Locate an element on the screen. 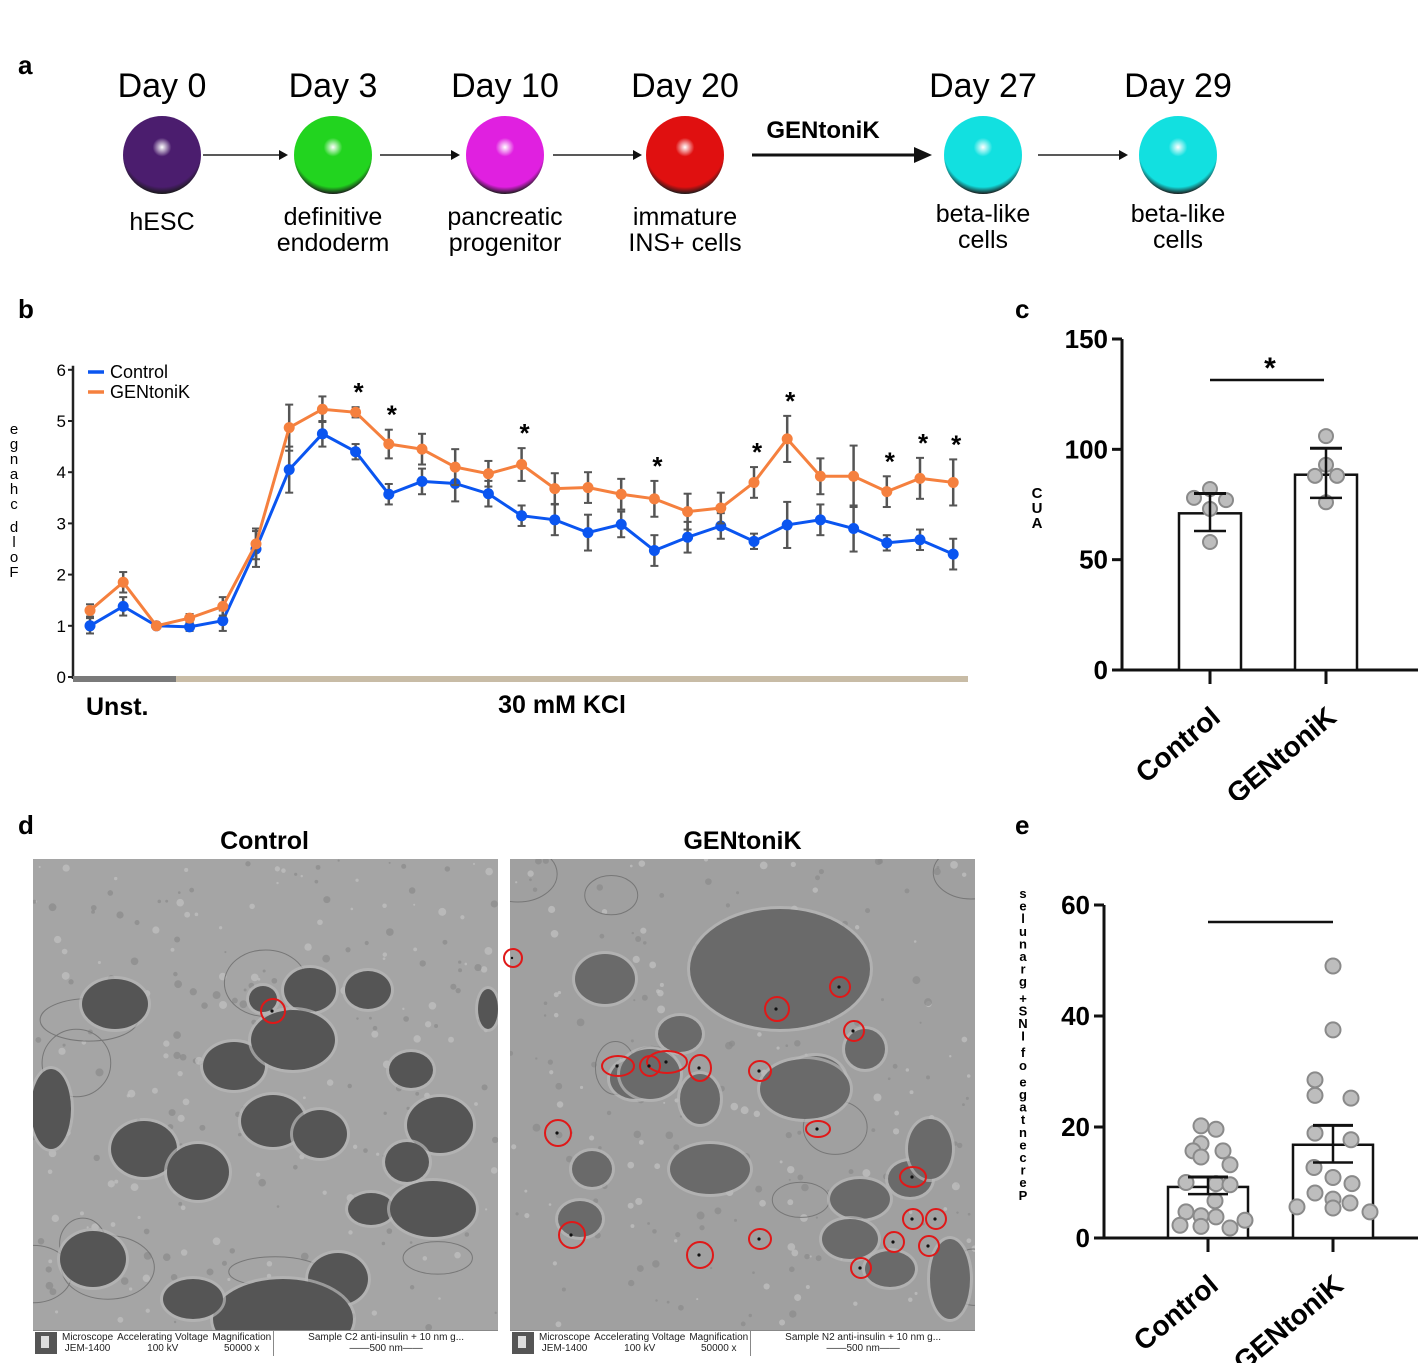 The height and width of the screenshot is (1363, 1427). y-tick-label: 3 is located at coordinates (61, 523).